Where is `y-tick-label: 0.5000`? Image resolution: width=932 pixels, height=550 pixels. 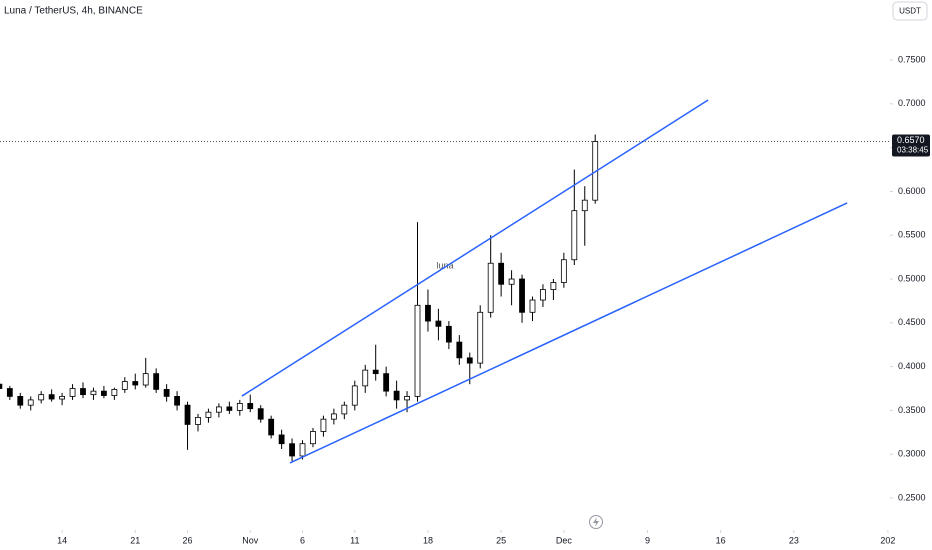 y-tick-label: 0.5000 is located at coordinates (912, 278).